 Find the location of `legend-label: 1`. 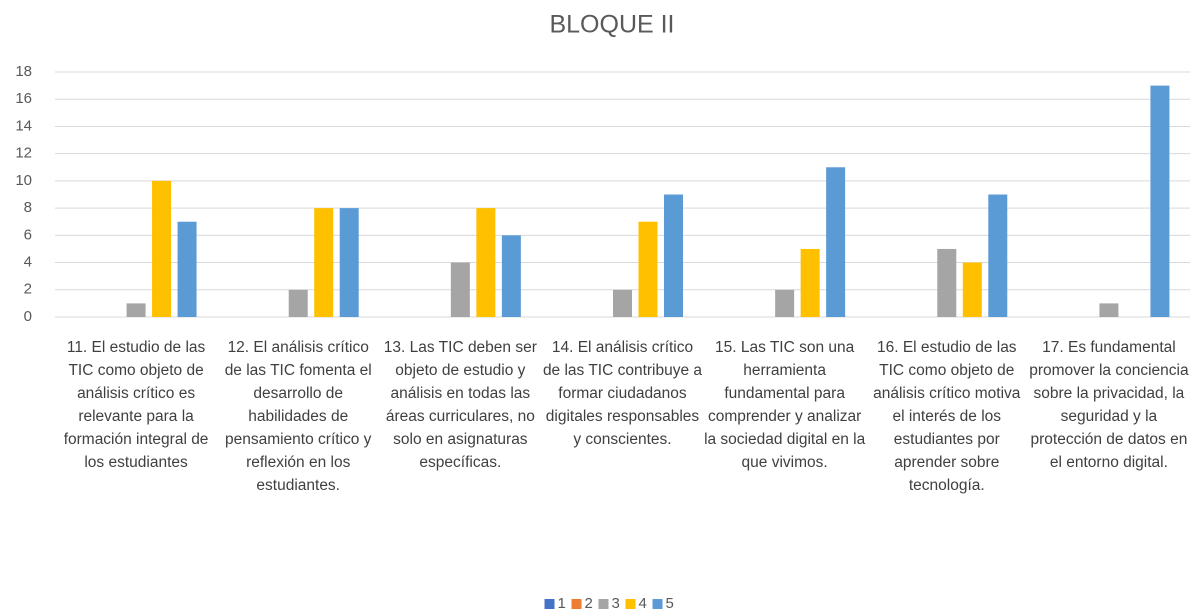

legend-label: 1 is located at coordinates (562, 603).